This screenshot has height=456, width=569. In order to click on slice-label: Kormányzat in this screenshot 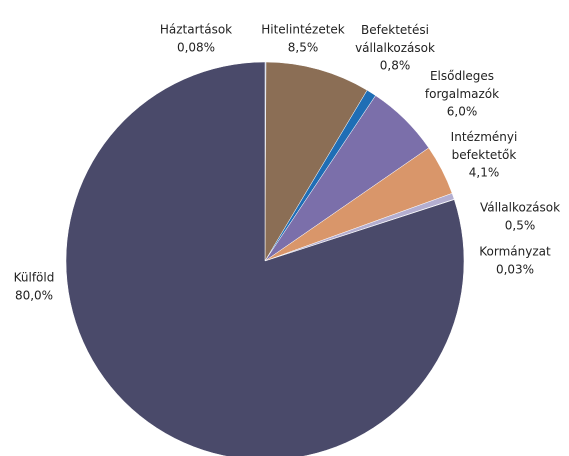, I will do `click(515, 252)`.